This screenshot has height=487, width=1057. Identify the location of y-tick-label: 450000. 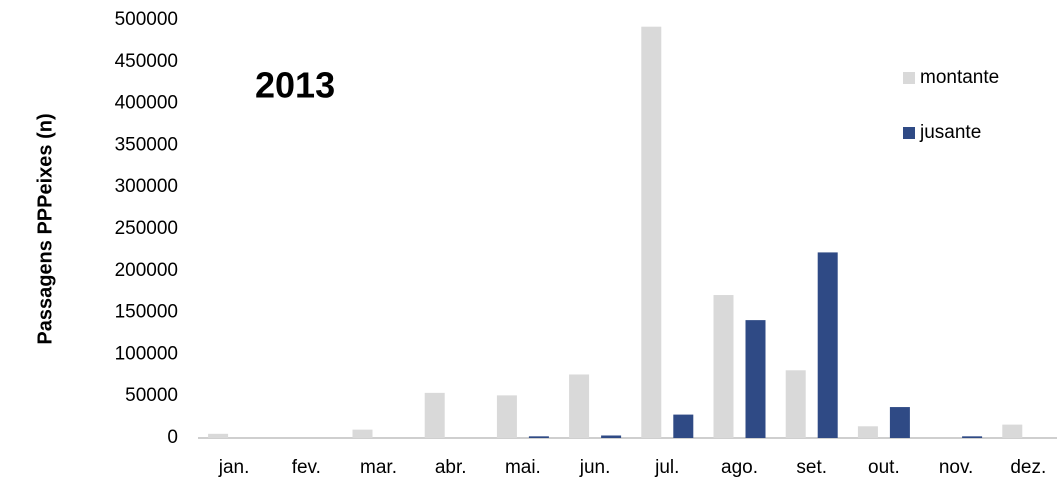
(146, 61).